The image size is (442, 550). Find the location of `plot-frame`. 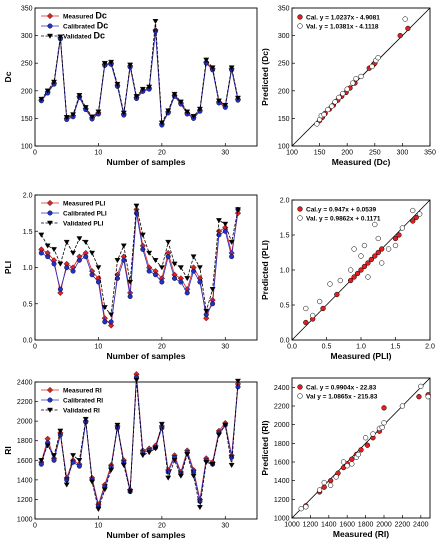

plot-frame is located at coordinates (361, 448).